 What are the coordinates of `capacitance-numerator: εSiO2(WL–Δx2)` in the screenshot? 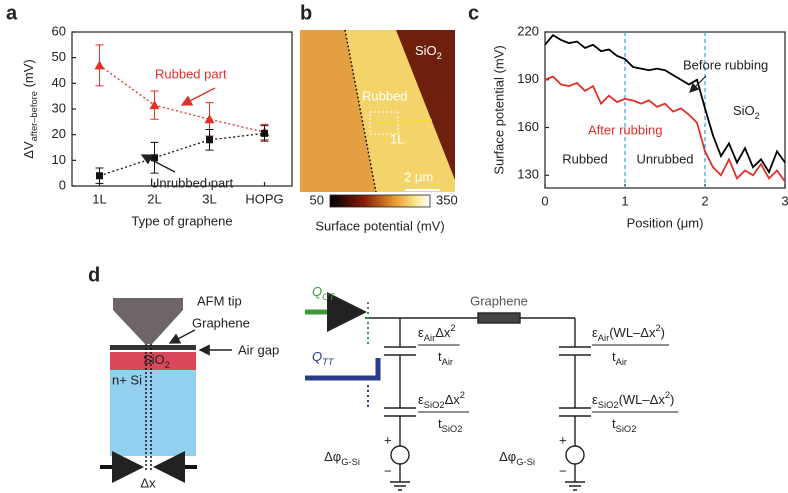 It's located at (633, 400).